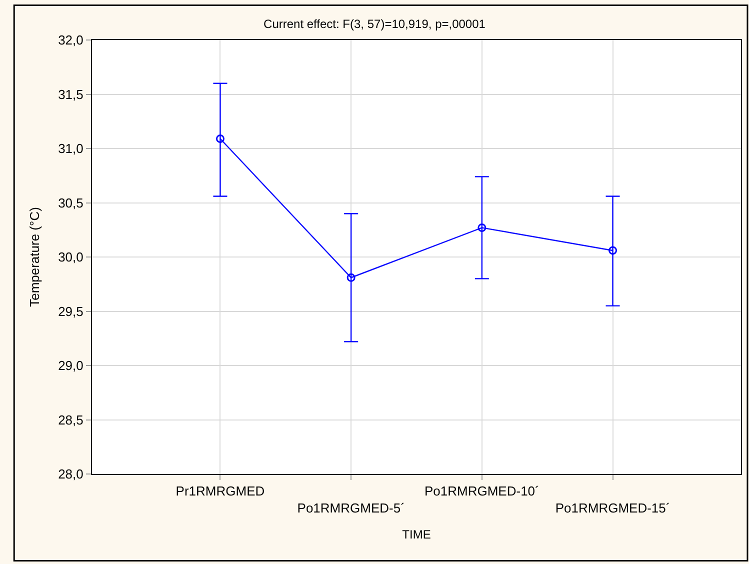 This screenshot has height=564, width=749. What do you see at coordinates (482, 491) in the screenshot?
I see `x-tick-label: Po1RMRGMED-10´` at bounding box center [482, 491].